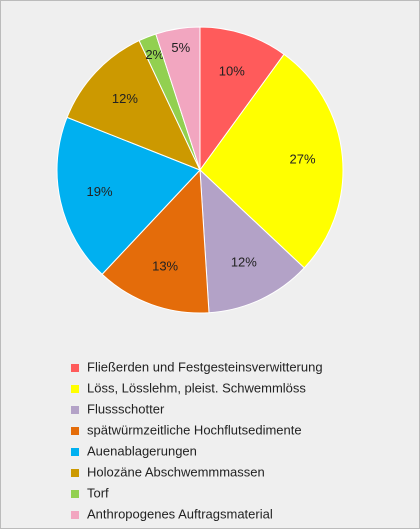  Describe the element at coordinates (126, 408) in the screenshot. I see `legend-label: Flussschotter` at that location.